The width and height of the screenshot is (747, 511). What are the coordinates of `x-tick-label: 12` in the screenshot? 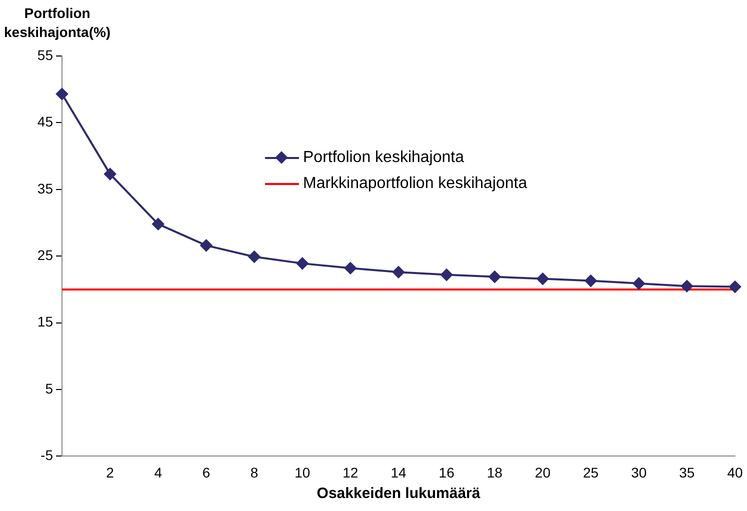 It's located at (350, 472).